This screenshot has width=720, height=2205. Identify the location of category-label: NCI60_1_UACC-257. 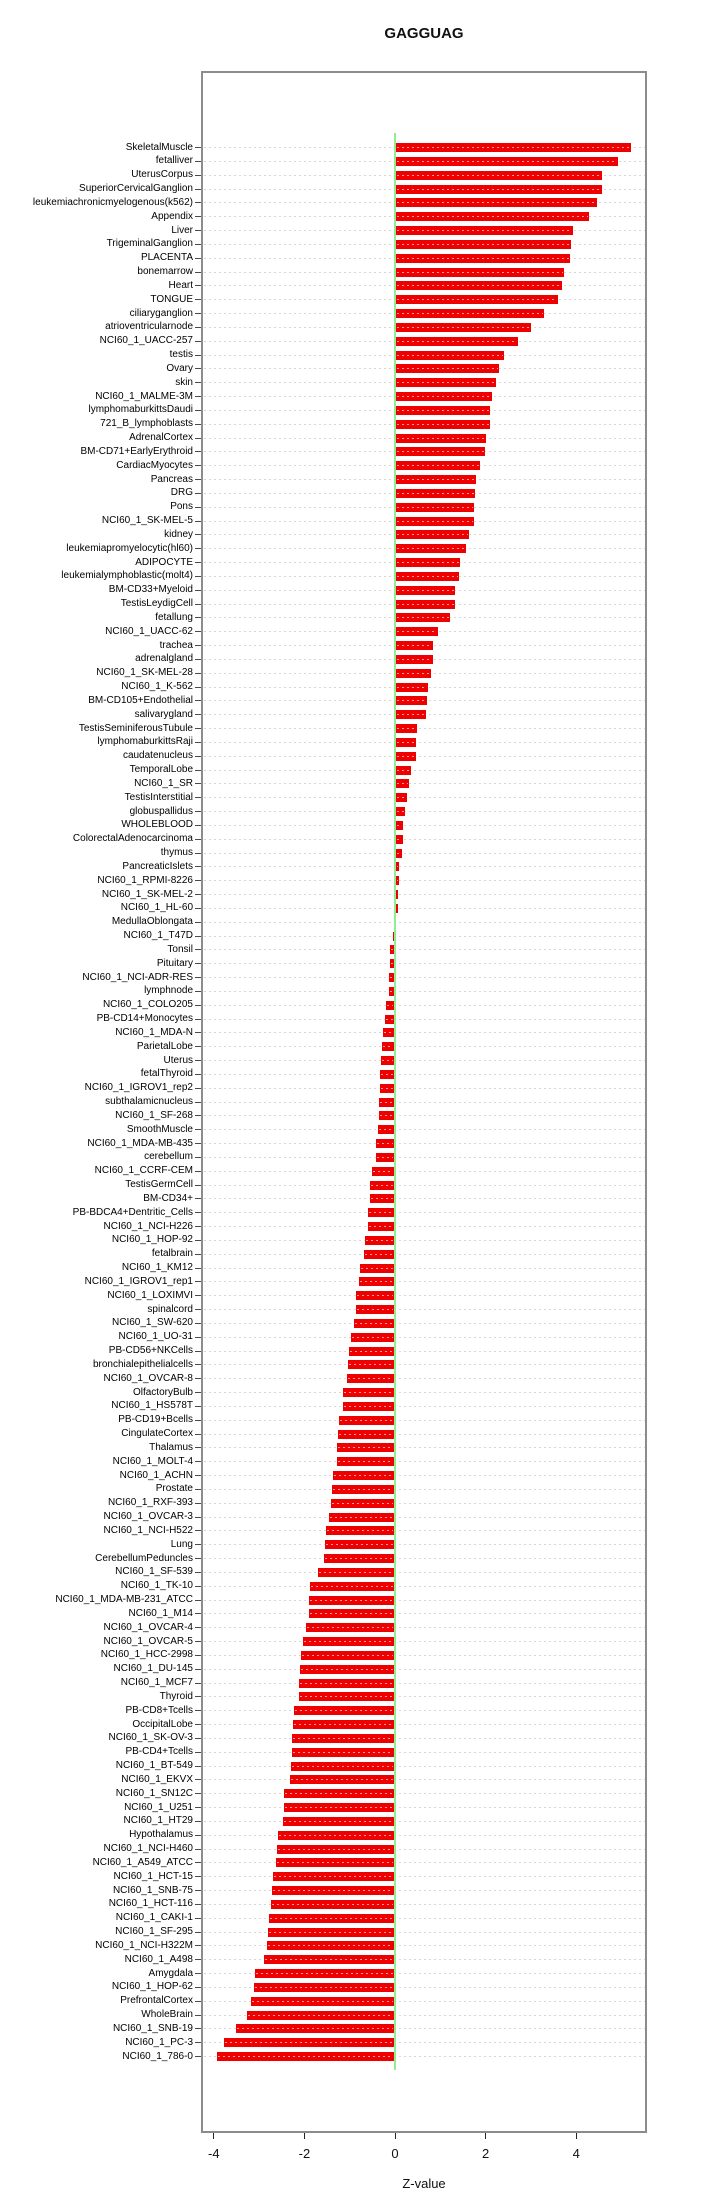
(146, 341).